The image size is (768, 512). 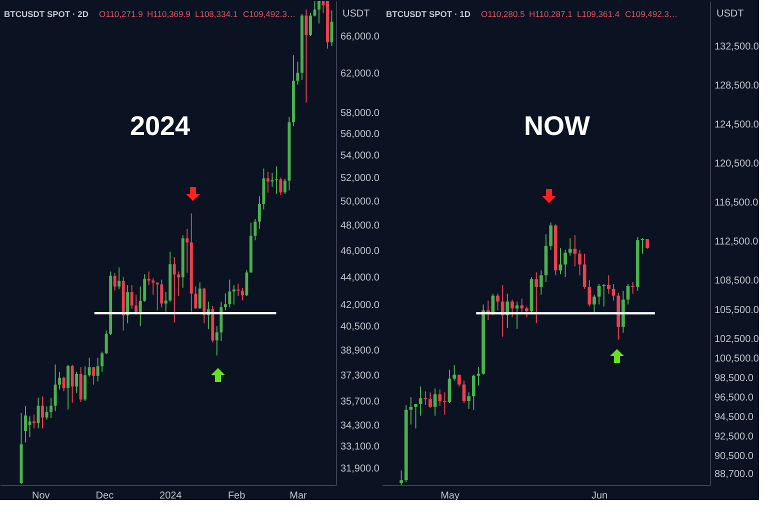 I want to click on y-tick-label: 52,000.0, so click(x=360, y=178).